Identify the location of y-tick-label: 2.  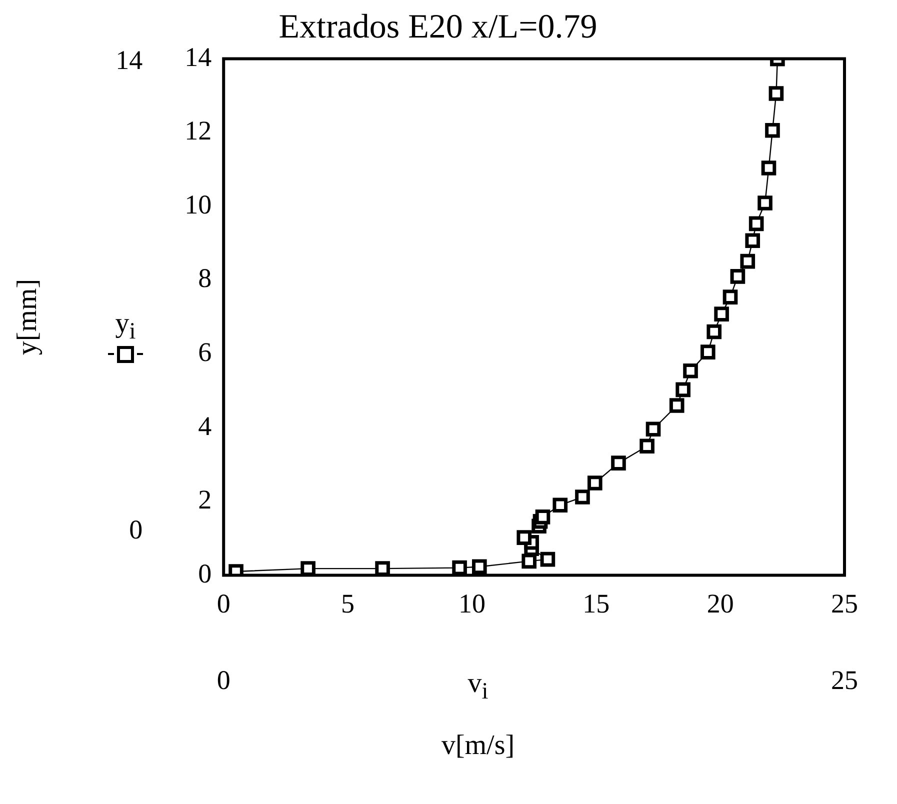
(205, 499).